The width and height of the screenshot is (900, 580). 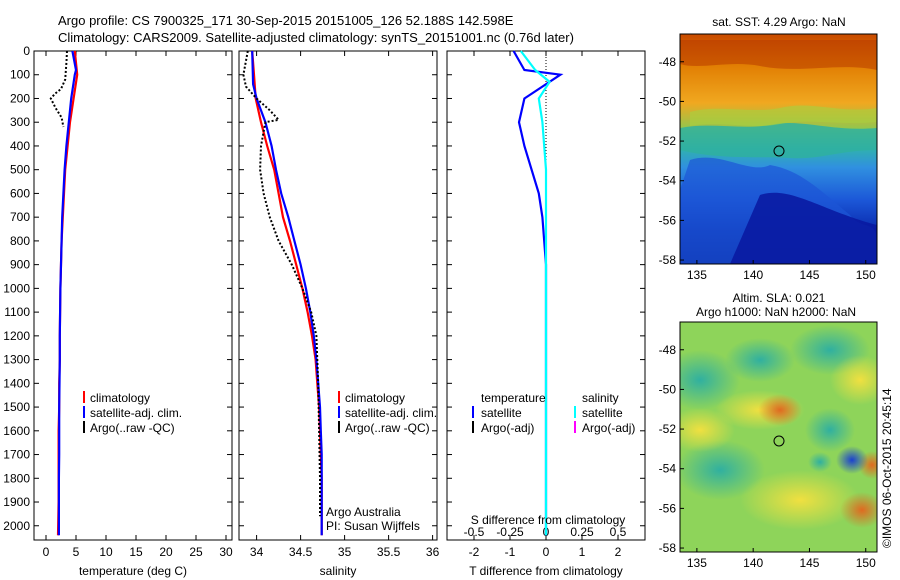 What do you see at coordinates (779, 298) in the screenshot?
I see `sla-map-title1: Altim. SLA: 0.021` at bounding box center [779, 298].